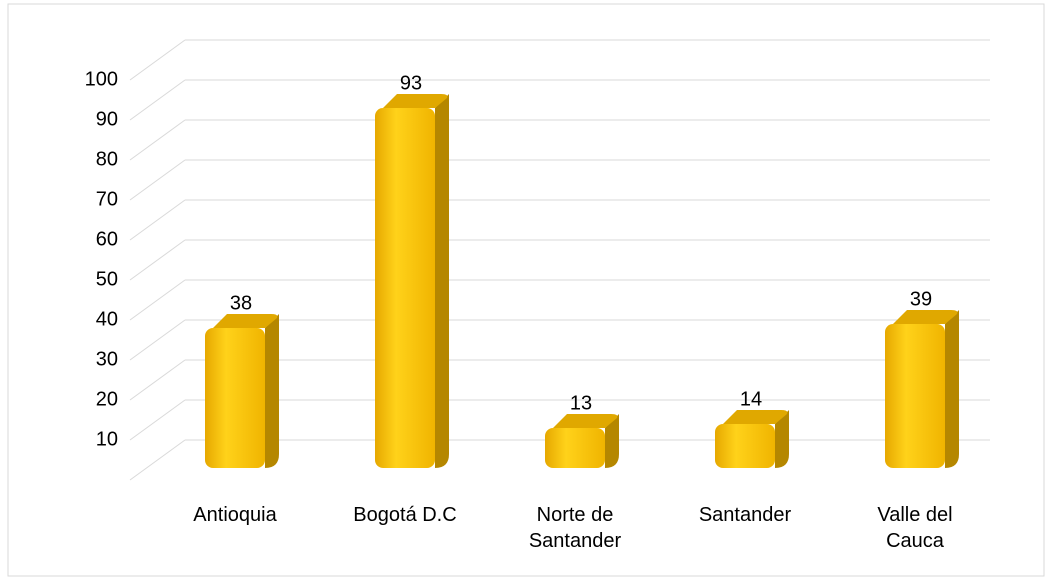  What do you see at coordinates (745, 515) in the screenshot?
I see `x-tick-label: Santander` at bounding box center [745, 515].